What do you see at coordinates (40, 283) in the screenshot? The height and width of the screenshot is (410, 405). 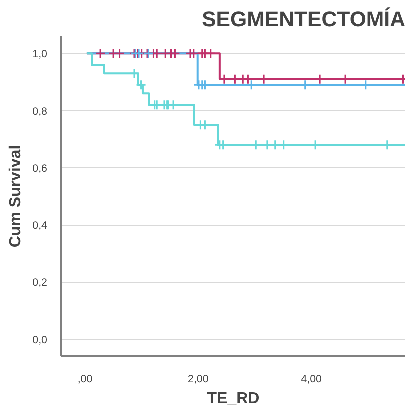 I see `y-tick-label: 0,2` at bounding box center [40, 283].